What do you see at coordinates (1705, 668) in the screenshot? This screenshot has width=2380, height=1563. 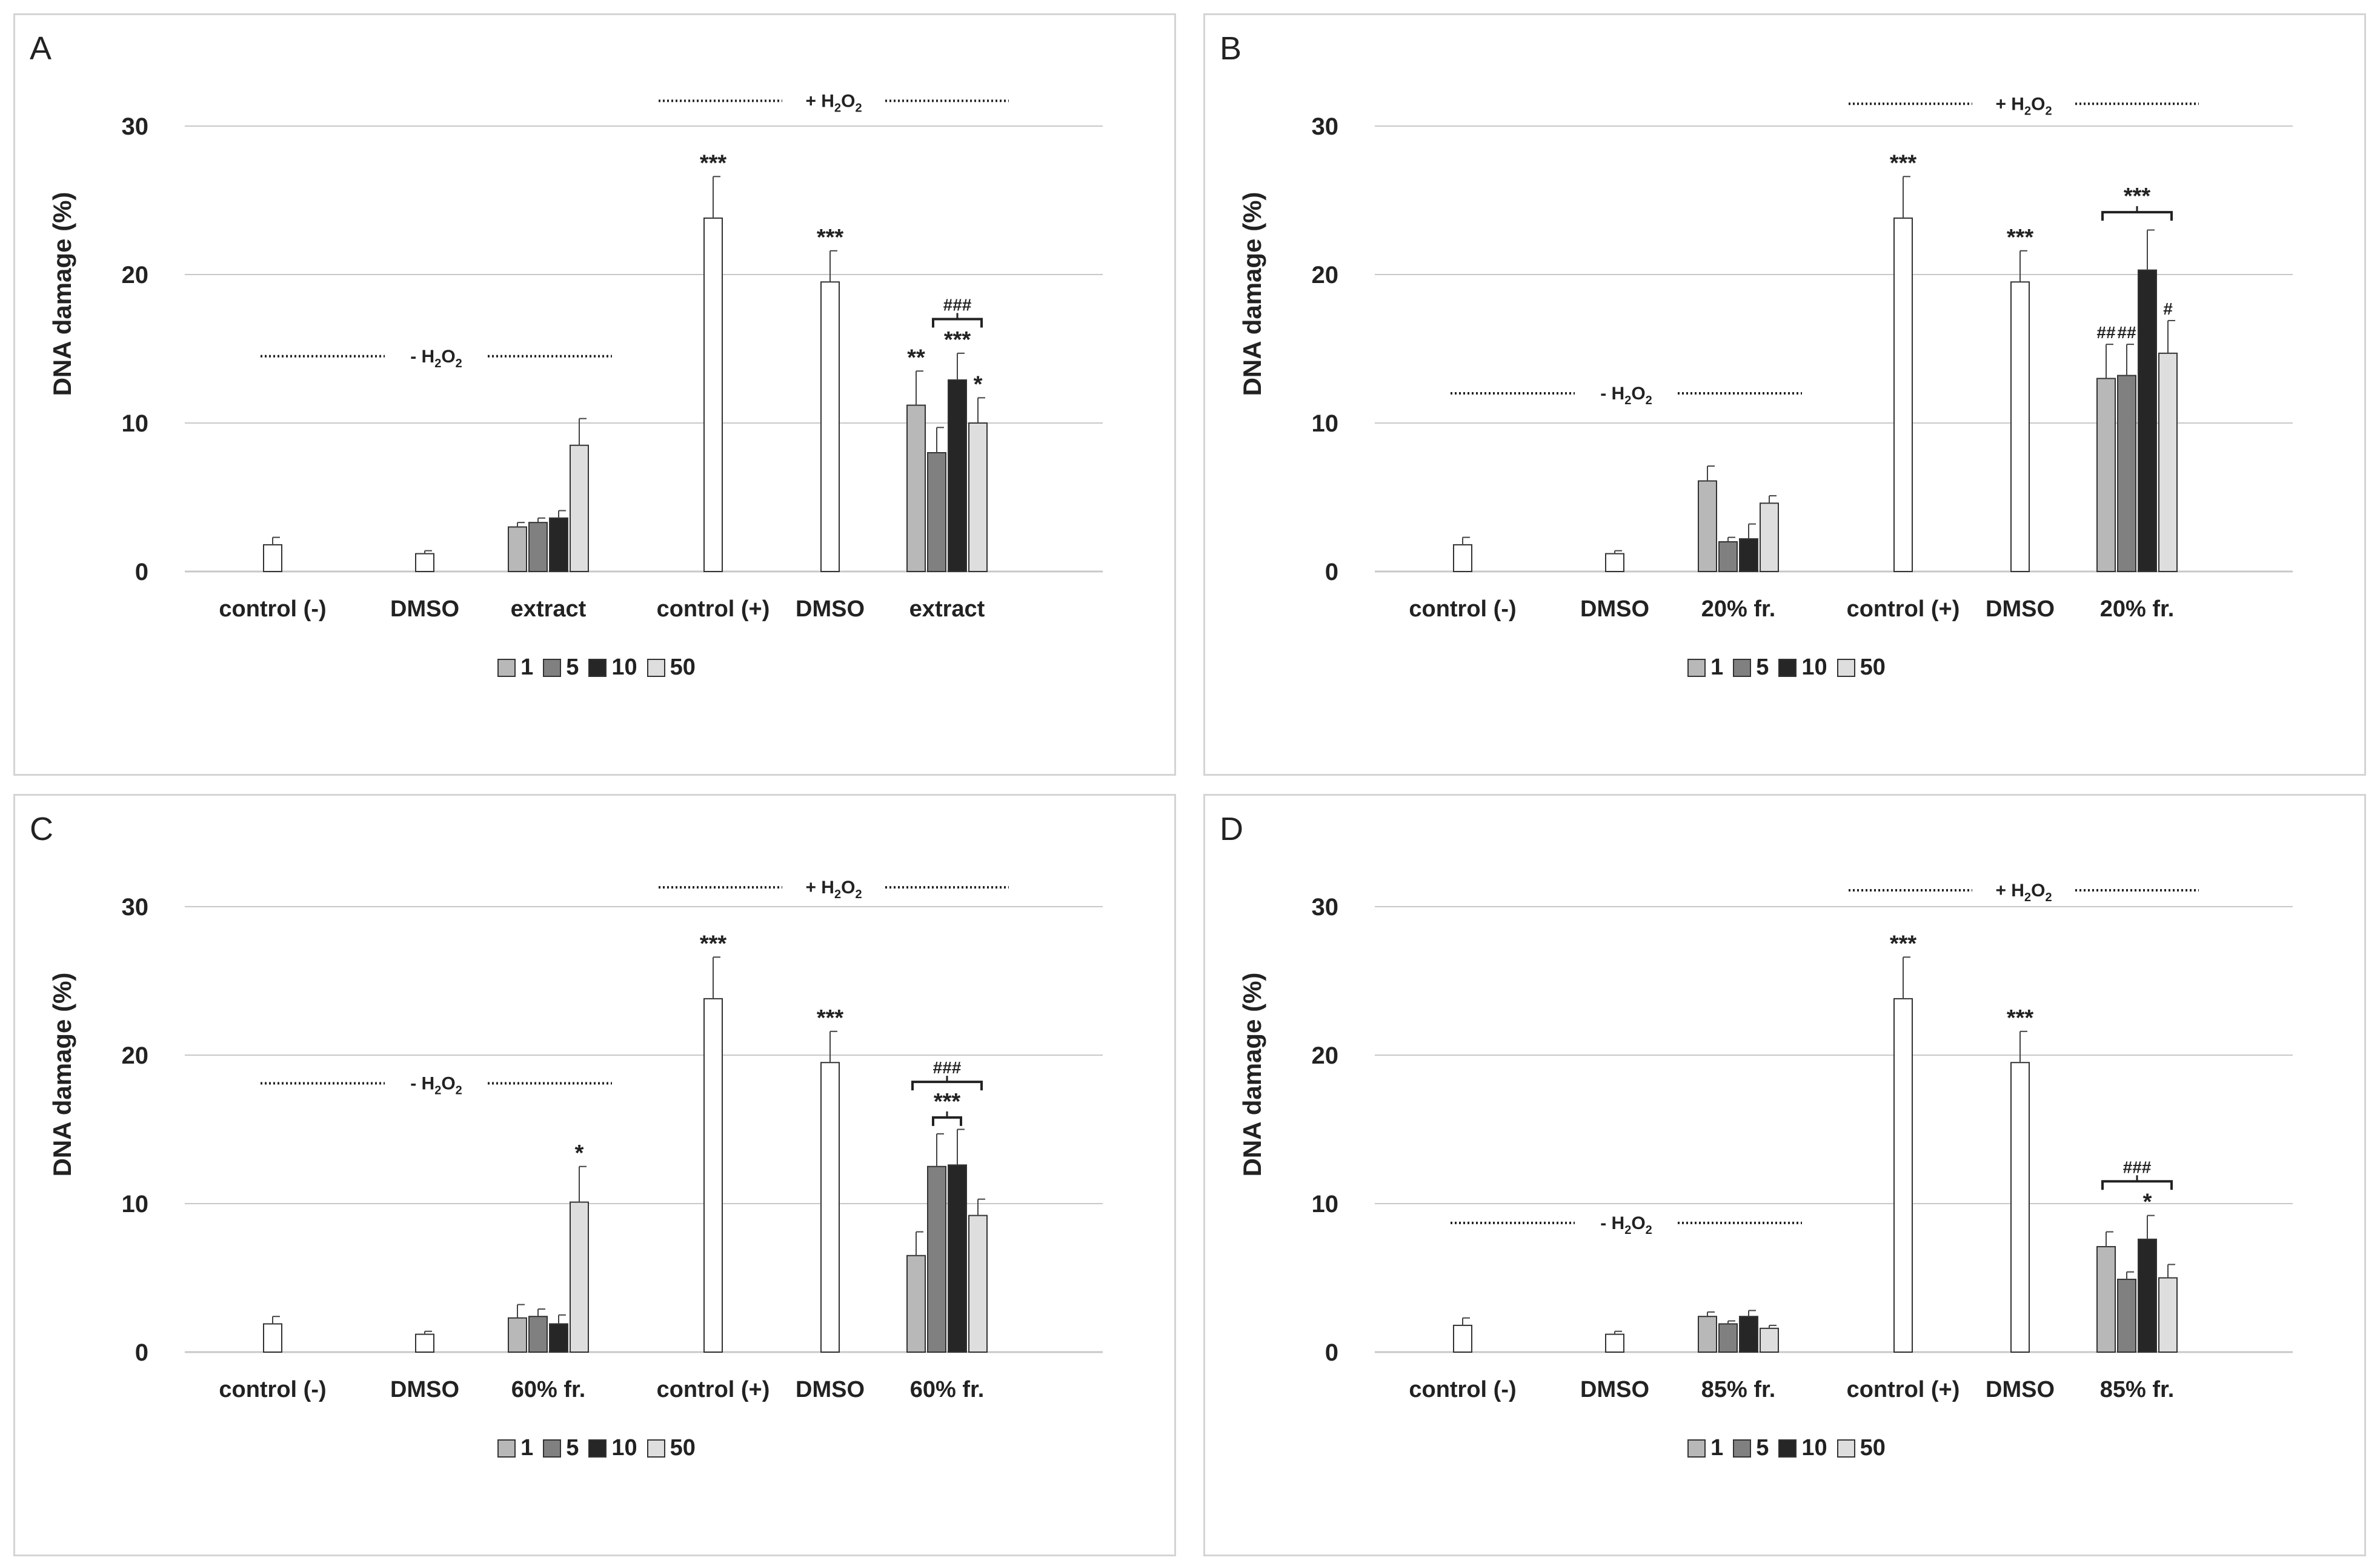 I see `legend-item: 1` at bounding box center [1705, 668].